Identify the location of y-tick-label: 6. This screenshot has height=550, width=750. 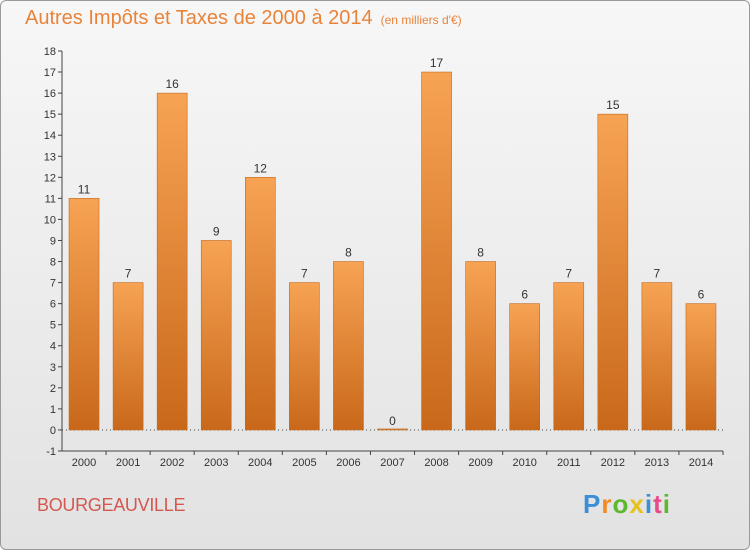
(53, 305).